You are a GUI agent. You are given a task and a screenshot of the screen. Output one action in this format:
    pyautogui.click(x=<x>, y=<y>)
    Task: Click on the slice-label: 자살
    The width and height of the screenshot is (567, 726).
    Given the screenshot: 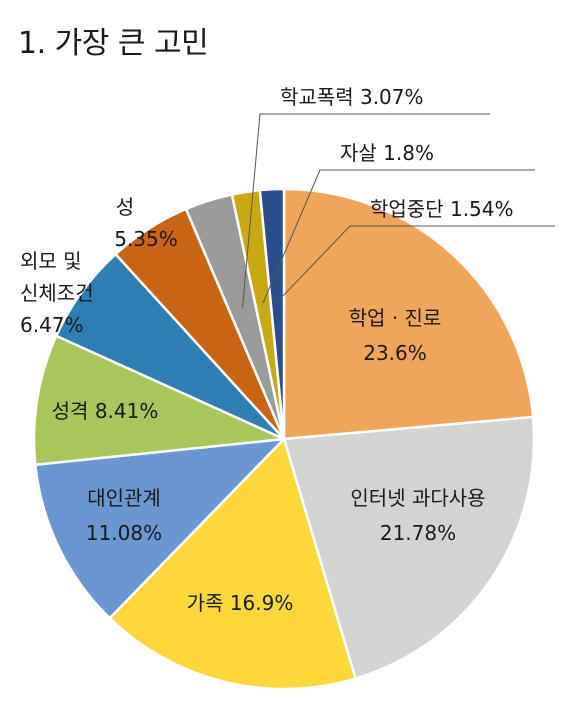 What is the action you would take?
    pyautogui.click(x=358, y=153)
    